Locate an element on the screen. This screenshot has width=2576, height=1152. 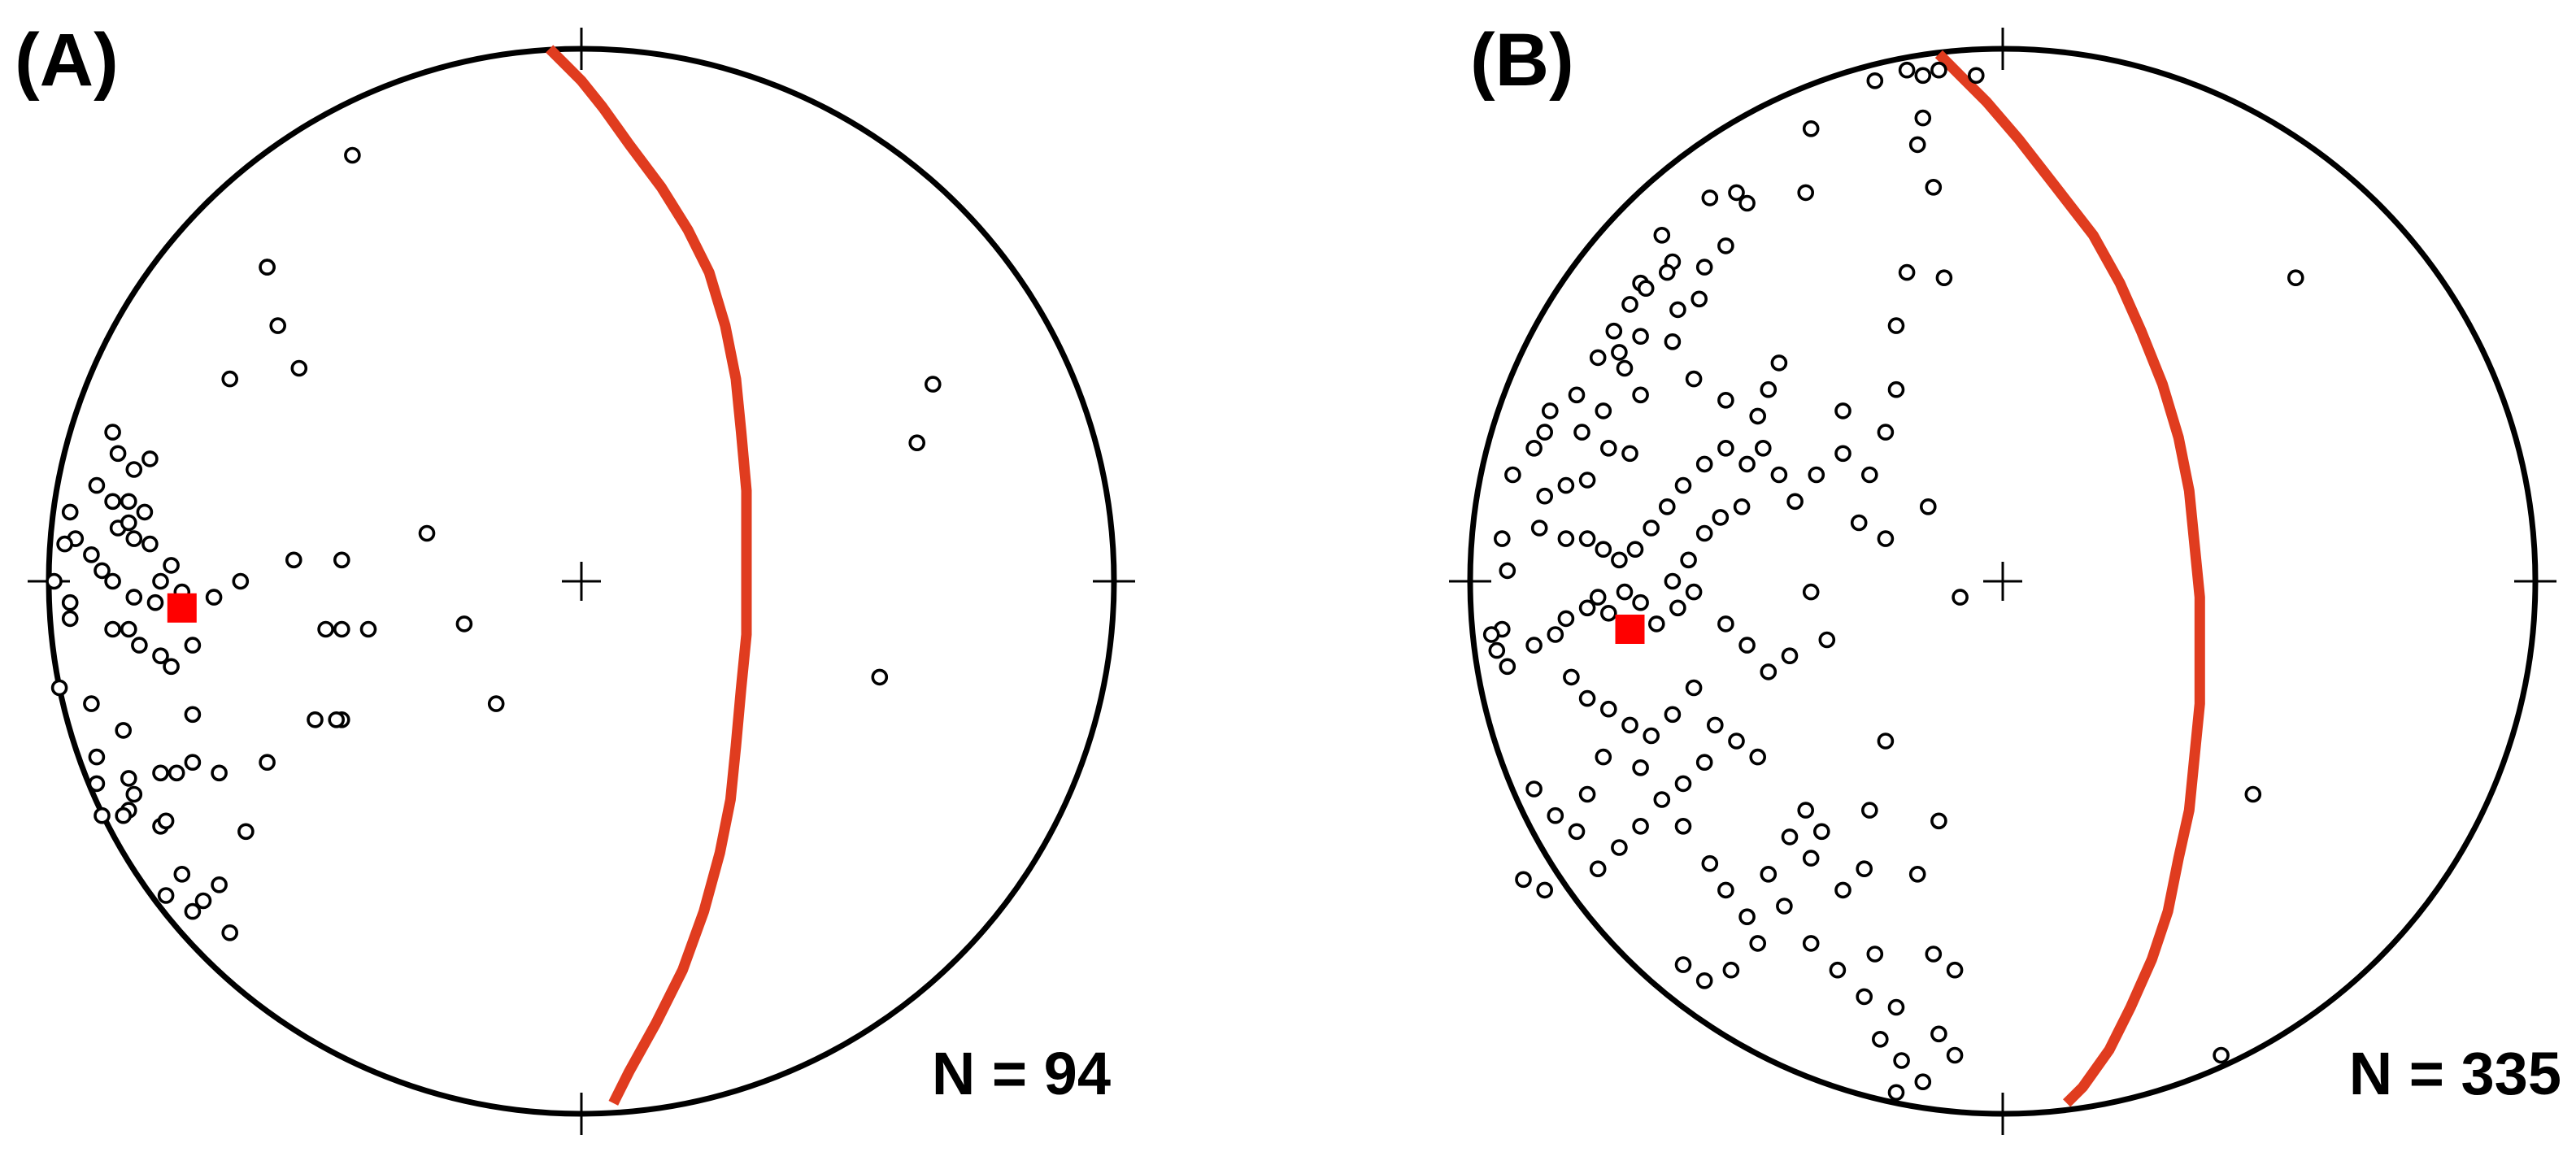
sample-count-a: N = 94 is located at coordinates (1022, 1074).